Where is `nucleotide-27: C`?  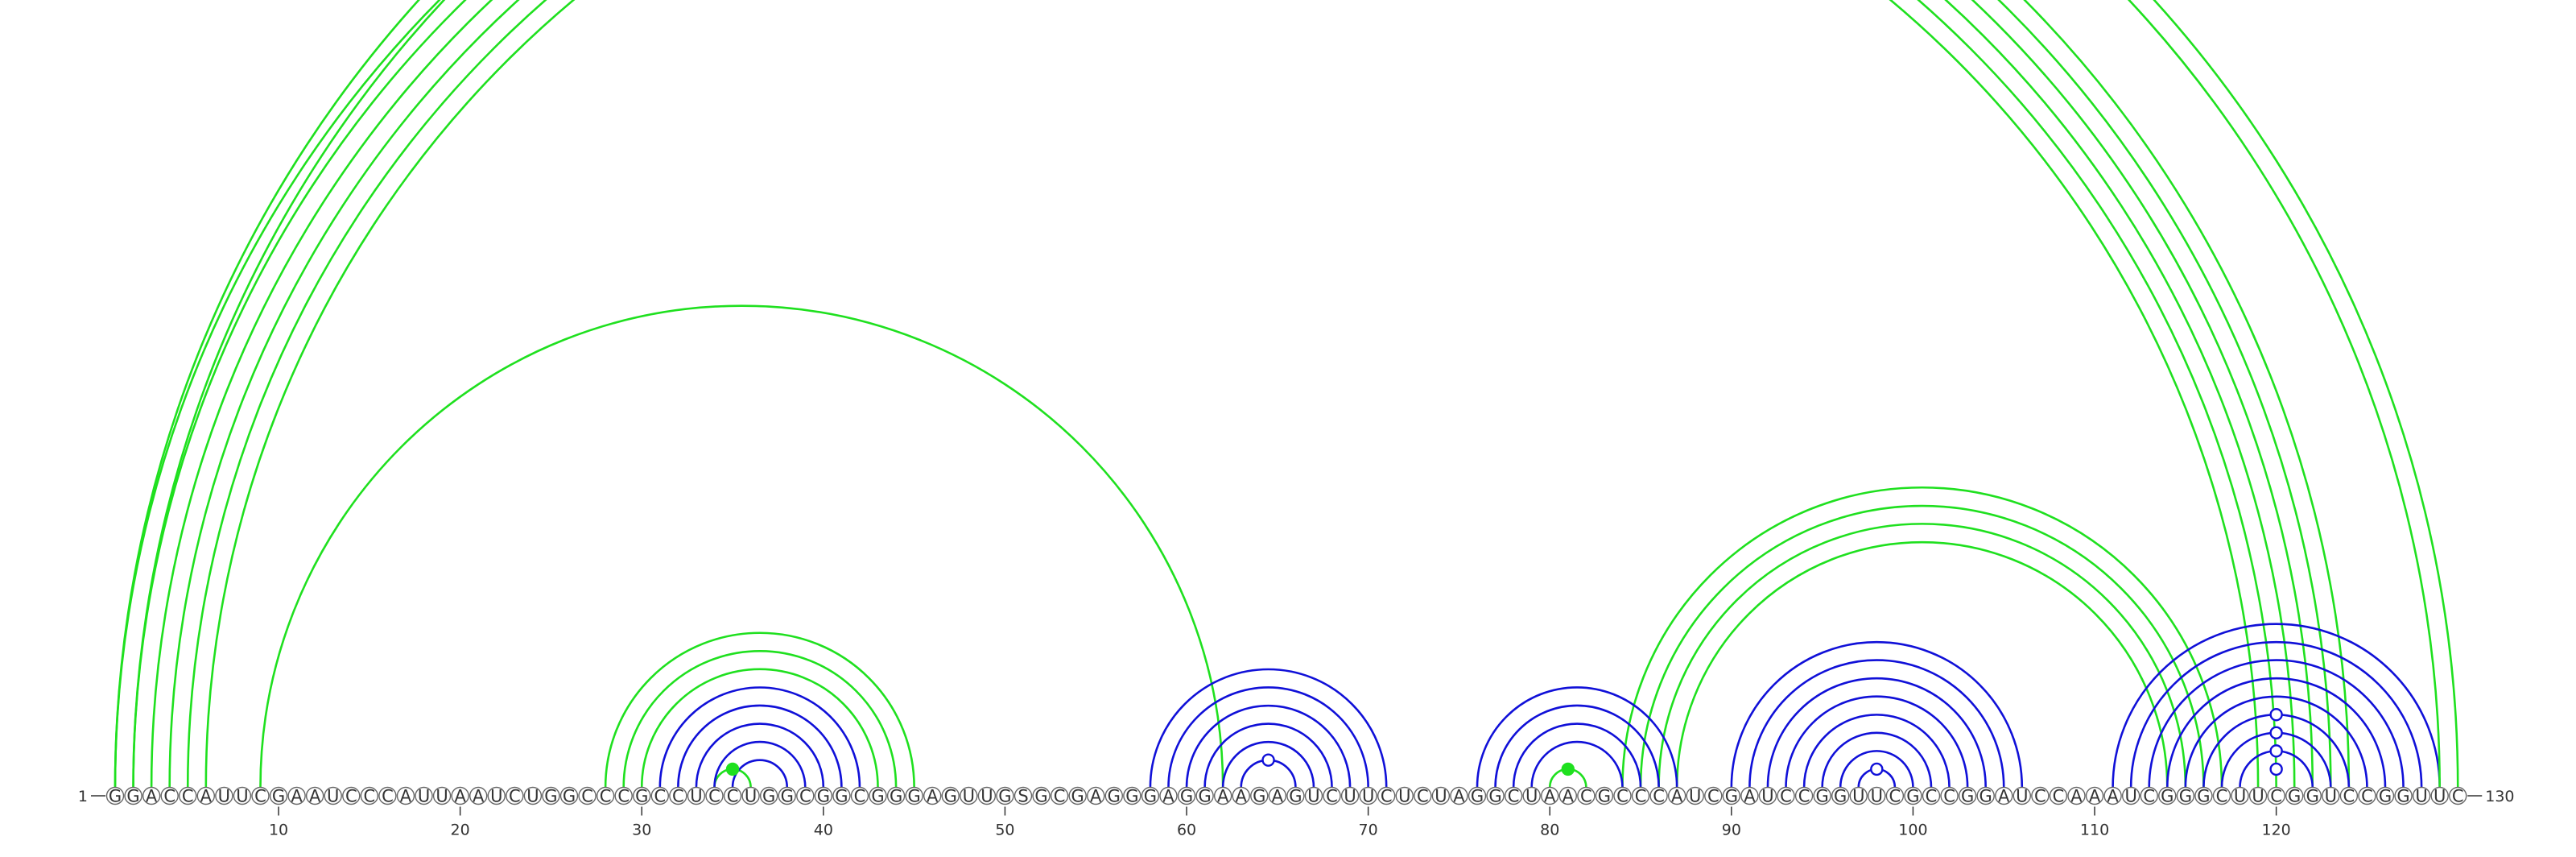 nucleotide-27: C is located at coordinates (587, 796).